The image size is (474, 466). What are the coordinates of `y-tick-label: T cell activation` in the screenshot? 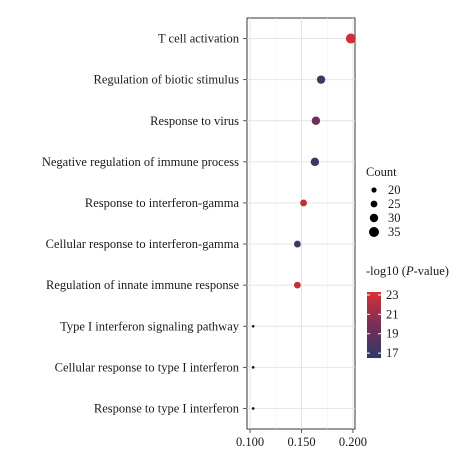 It's located at (199, 39).